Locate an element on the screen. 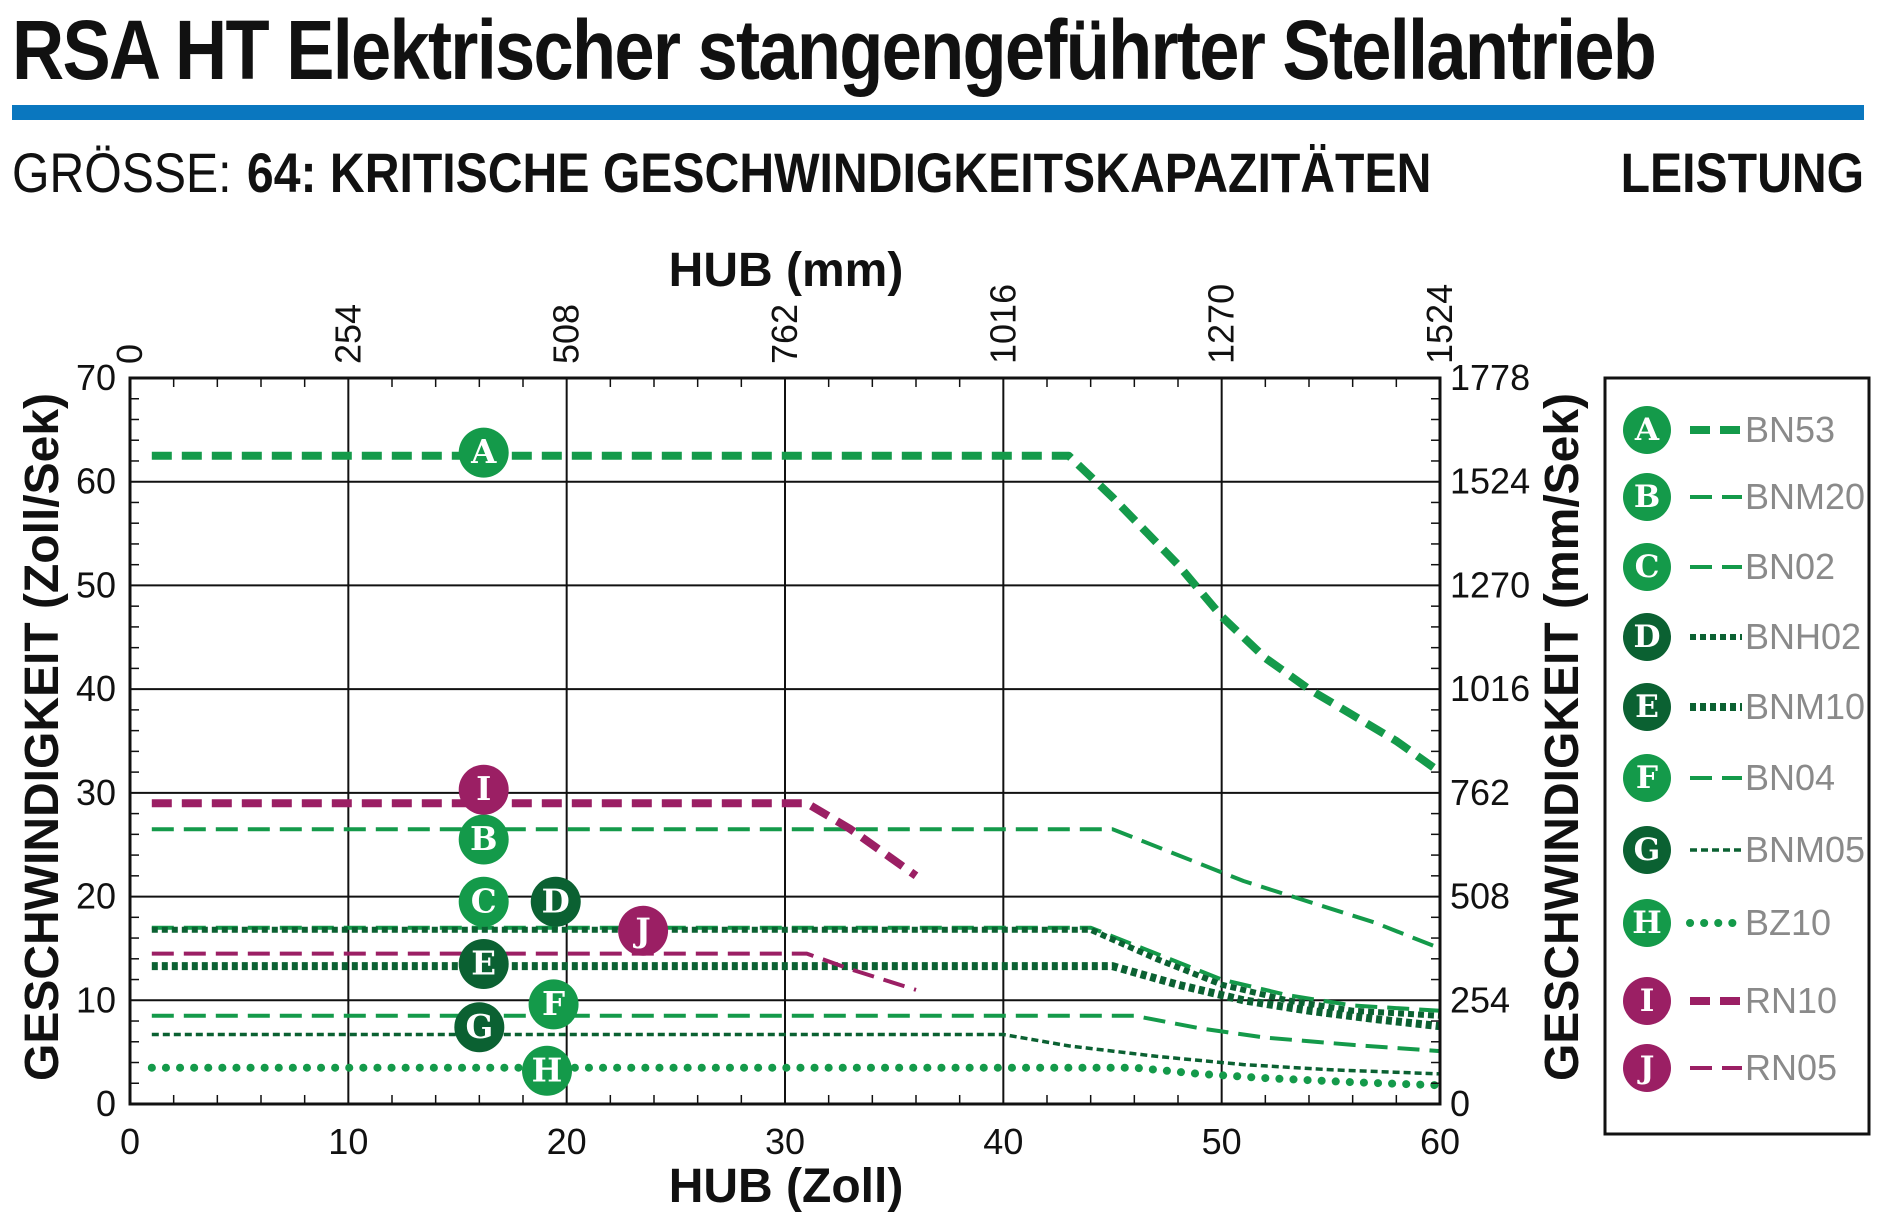 The image size is (1886, 1212). series-marker-e: E is located at coordinates (483, 963).